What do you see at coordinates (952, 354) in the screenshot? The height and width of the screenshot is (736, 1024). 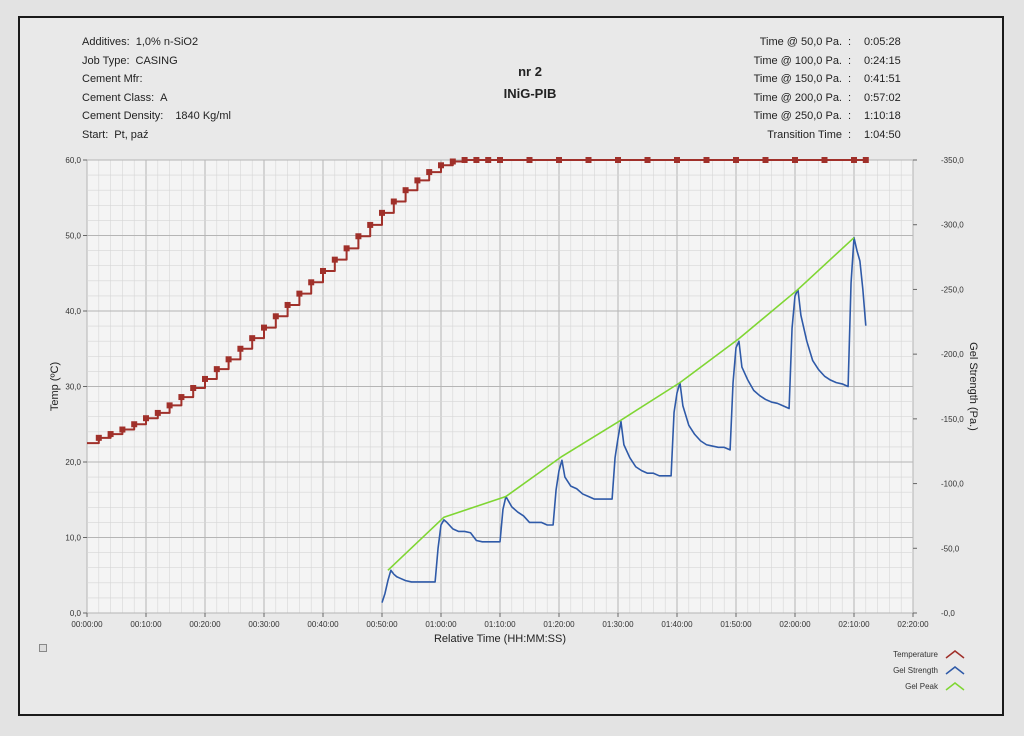 I see `y-right-tick-label: -200,0` at bounding box center [952, 354].